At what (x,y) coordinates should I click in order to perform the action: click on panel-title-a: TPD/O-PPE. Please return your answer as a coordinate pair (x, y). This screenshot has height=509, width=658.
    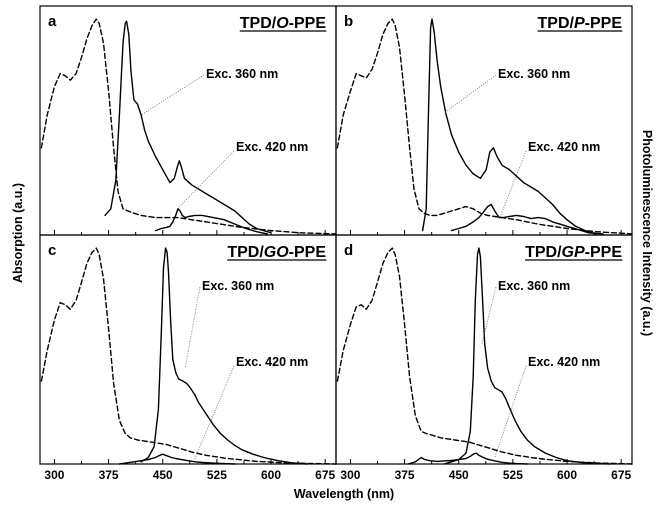
    Looking at the image, I should click on (283, 23).